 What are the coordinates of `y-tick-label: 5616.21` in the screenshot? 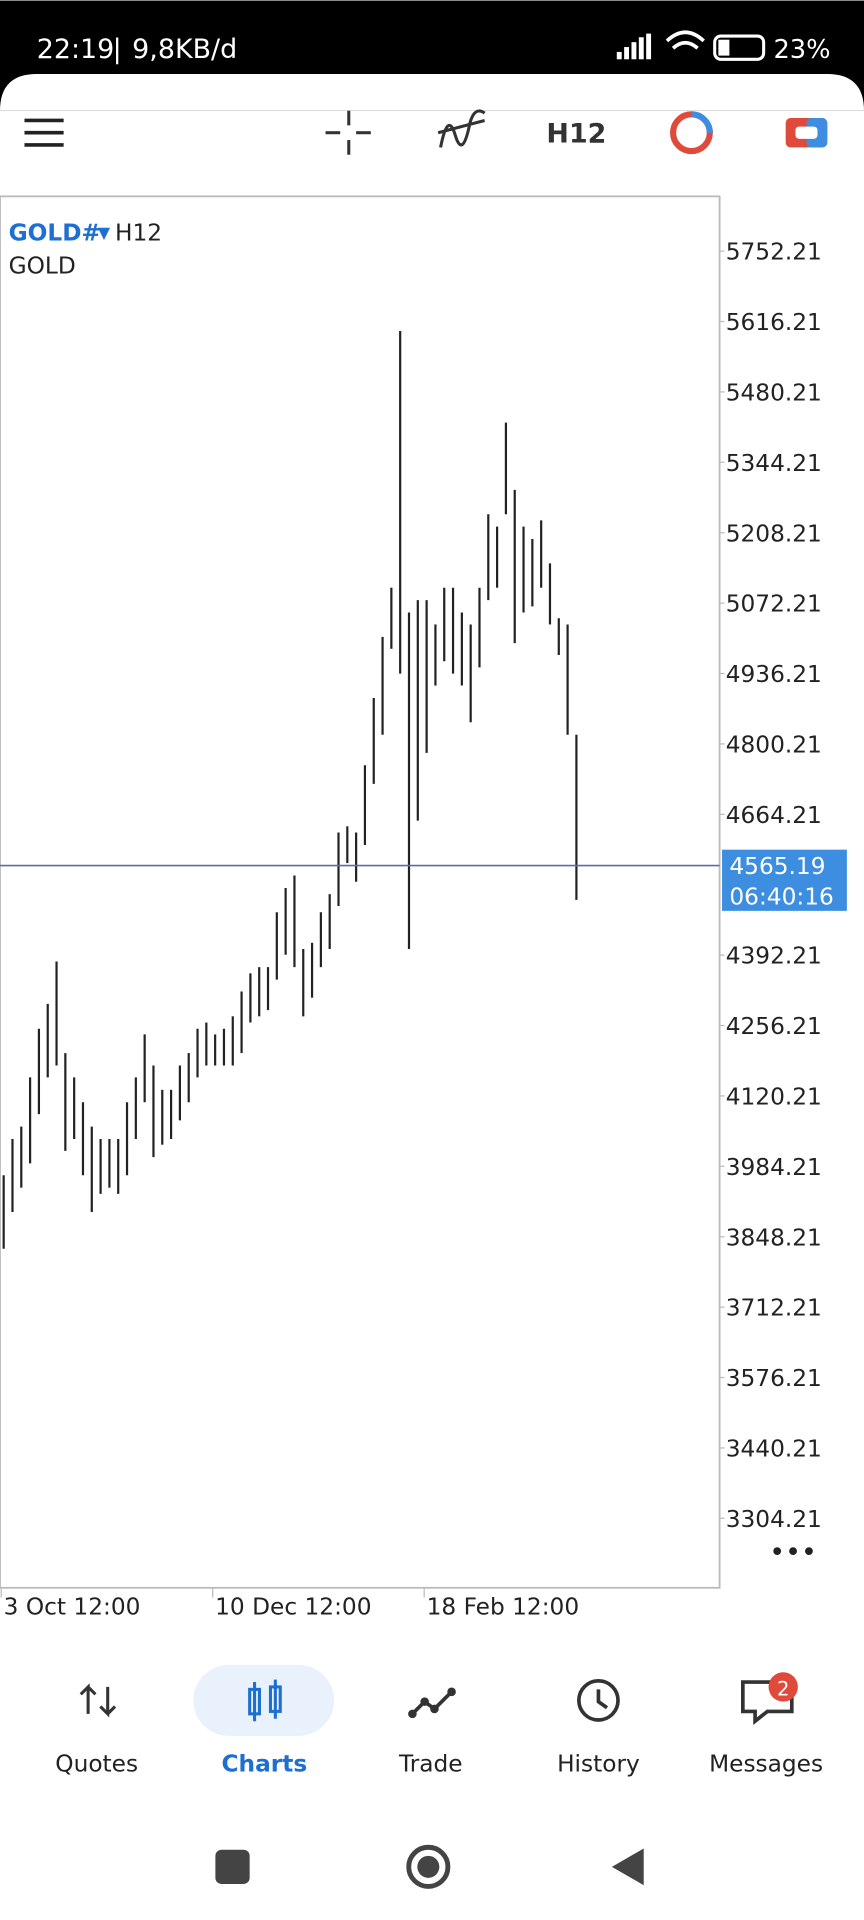 It's located at (774, 322).